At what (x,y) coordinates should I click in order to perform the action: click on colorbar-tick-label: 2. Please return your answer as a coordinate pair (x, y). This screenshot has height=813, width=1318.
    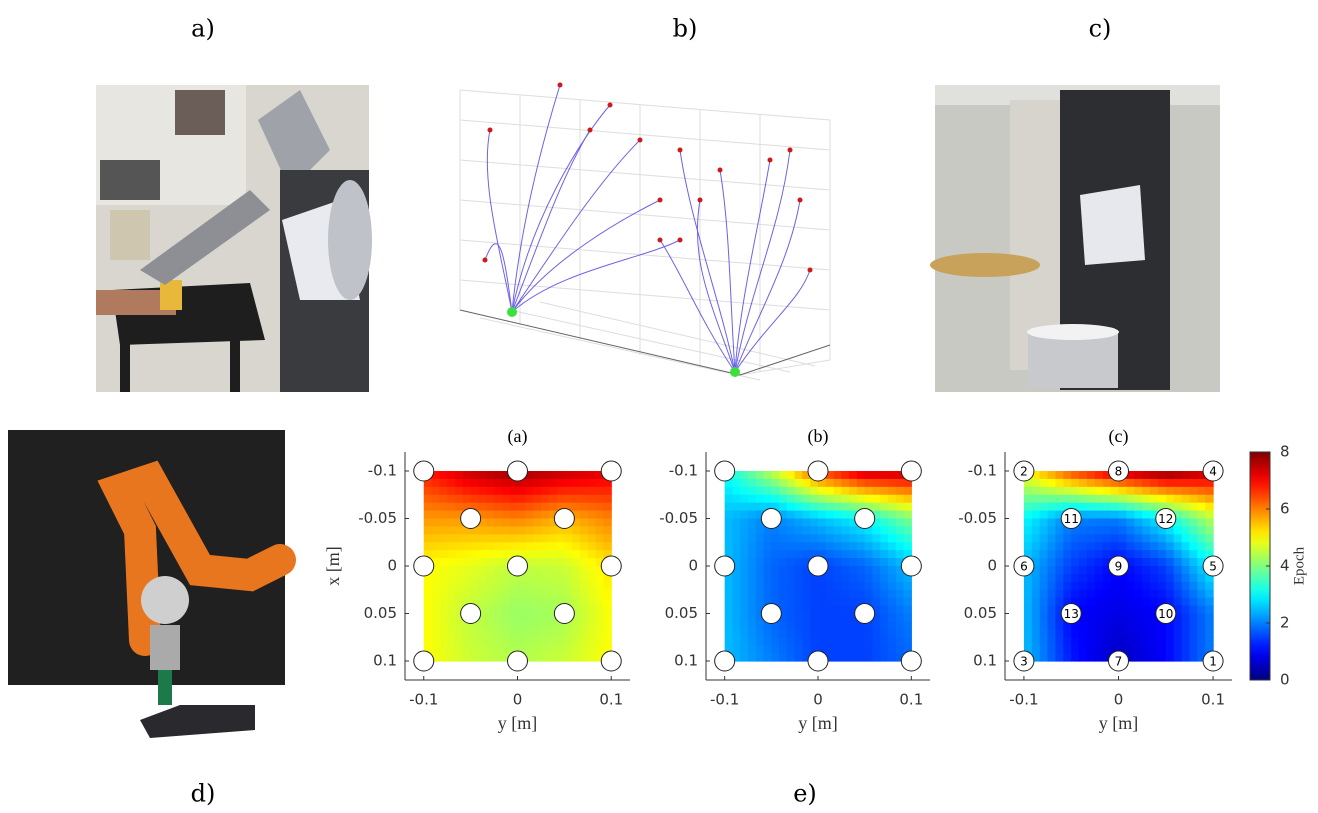
    Looking at the image, I should click on (1285, 623).